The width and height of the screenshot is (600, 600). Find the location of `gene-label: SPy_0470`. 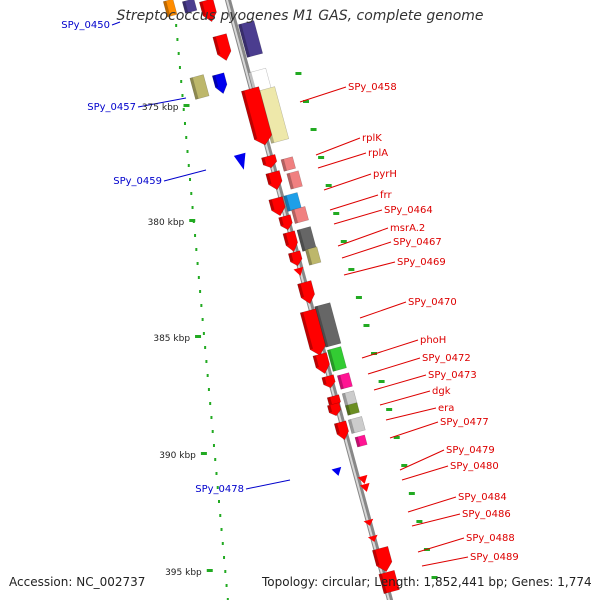

gene-label: SPy_0470 is located at coordinates (432, 302).